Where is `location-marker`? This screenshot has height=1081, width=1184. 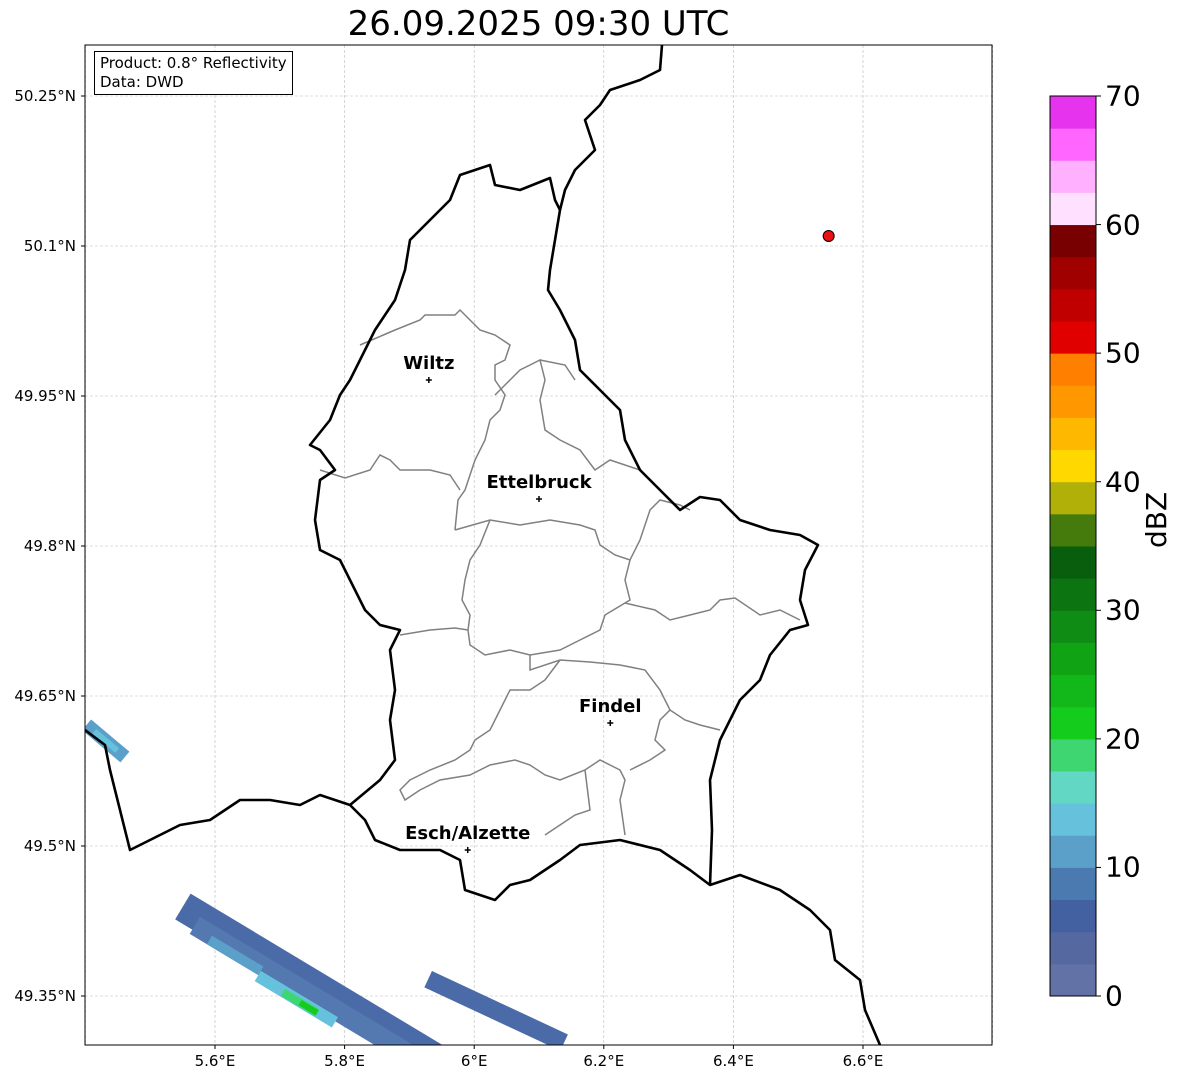
location-marker is located at coordinates (828, 236).